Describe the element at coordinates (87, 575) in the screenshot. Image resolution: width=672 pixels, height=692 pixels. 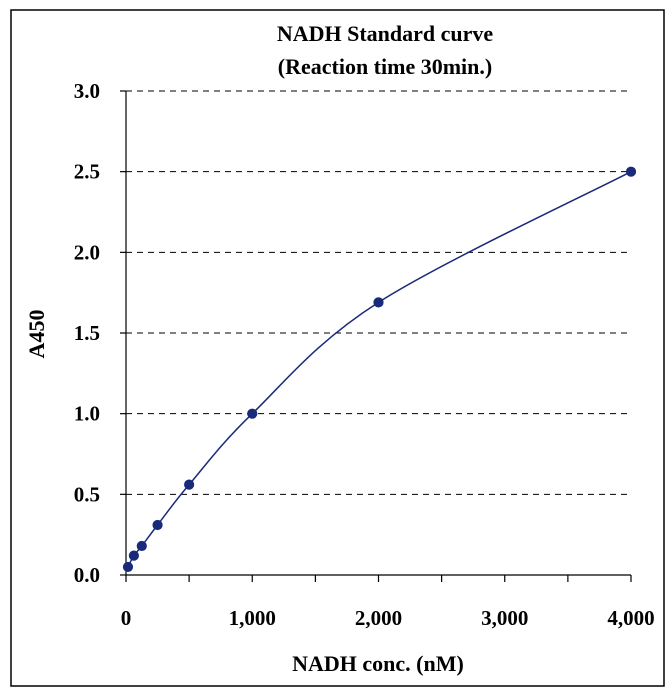
I see `y-tick-label: 0.0` at that location.